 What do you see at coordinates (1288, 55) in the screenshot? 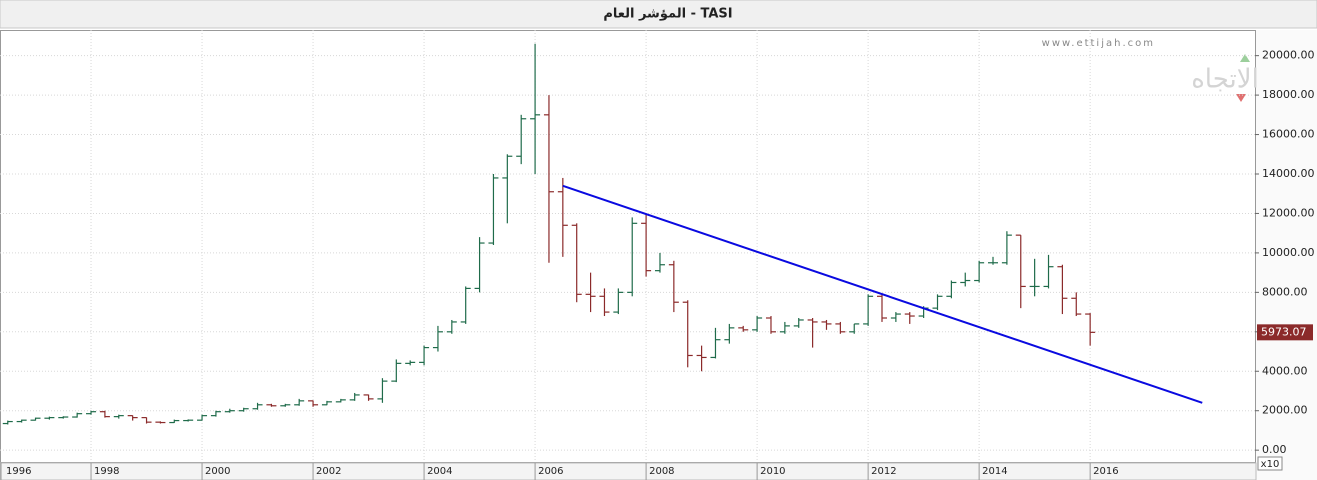
I see `y-tick-label: 20000.00` at bounding box center [1288, 55].